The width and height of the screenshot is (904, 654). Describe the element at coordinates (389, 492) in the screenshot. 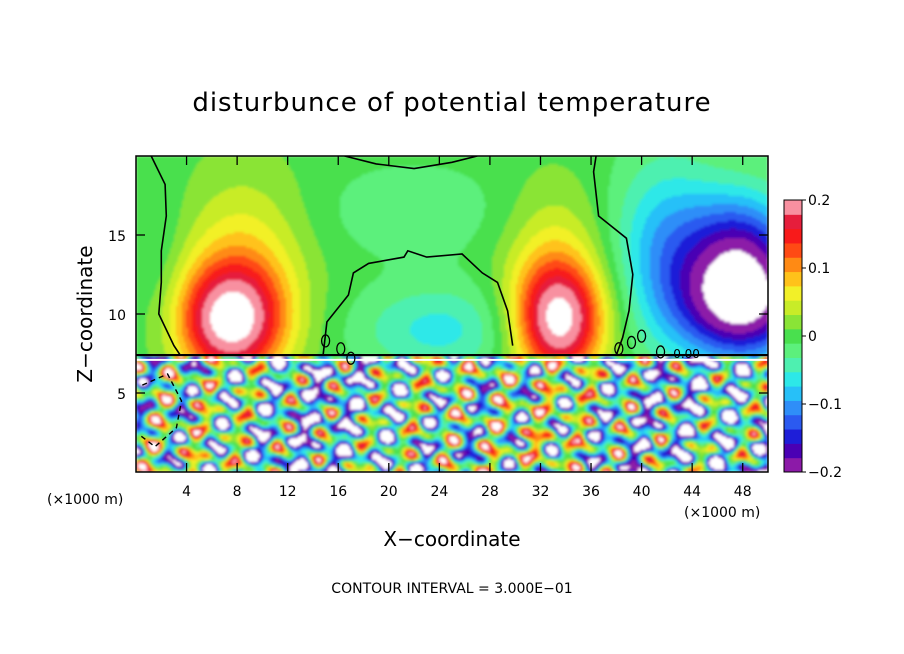

I see `x-tick-label: 20` at that location.